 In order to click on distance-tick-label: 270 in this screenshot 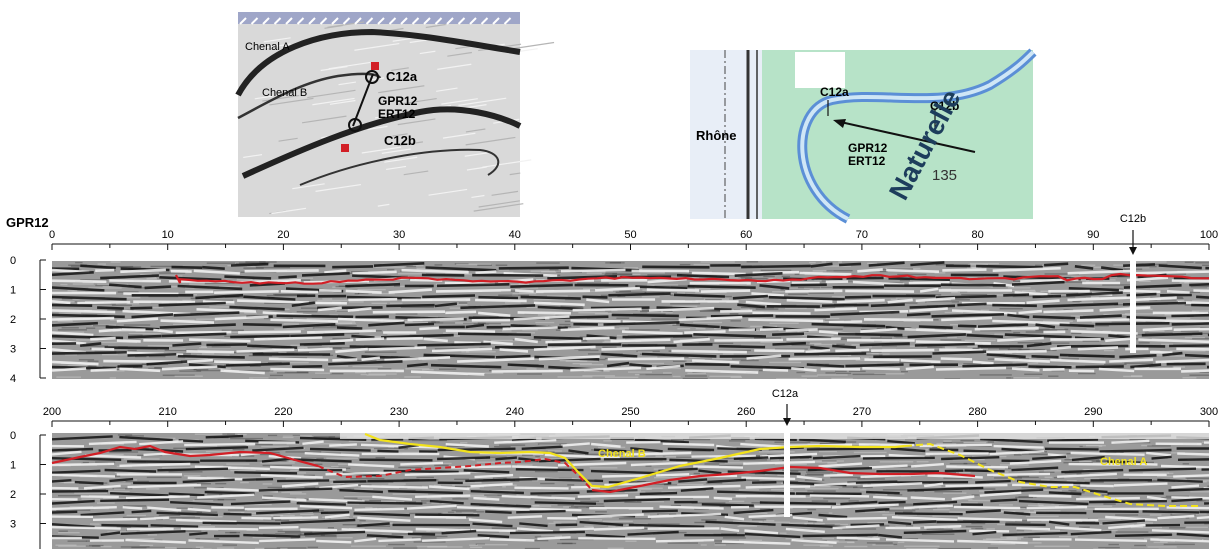, I will do `click(862, 412)`.